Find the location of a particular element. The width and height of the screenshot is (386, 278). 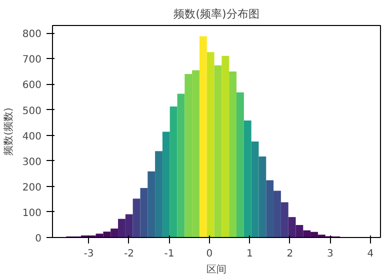

x-tick-label: -1 is located at coordinates (169, 254).